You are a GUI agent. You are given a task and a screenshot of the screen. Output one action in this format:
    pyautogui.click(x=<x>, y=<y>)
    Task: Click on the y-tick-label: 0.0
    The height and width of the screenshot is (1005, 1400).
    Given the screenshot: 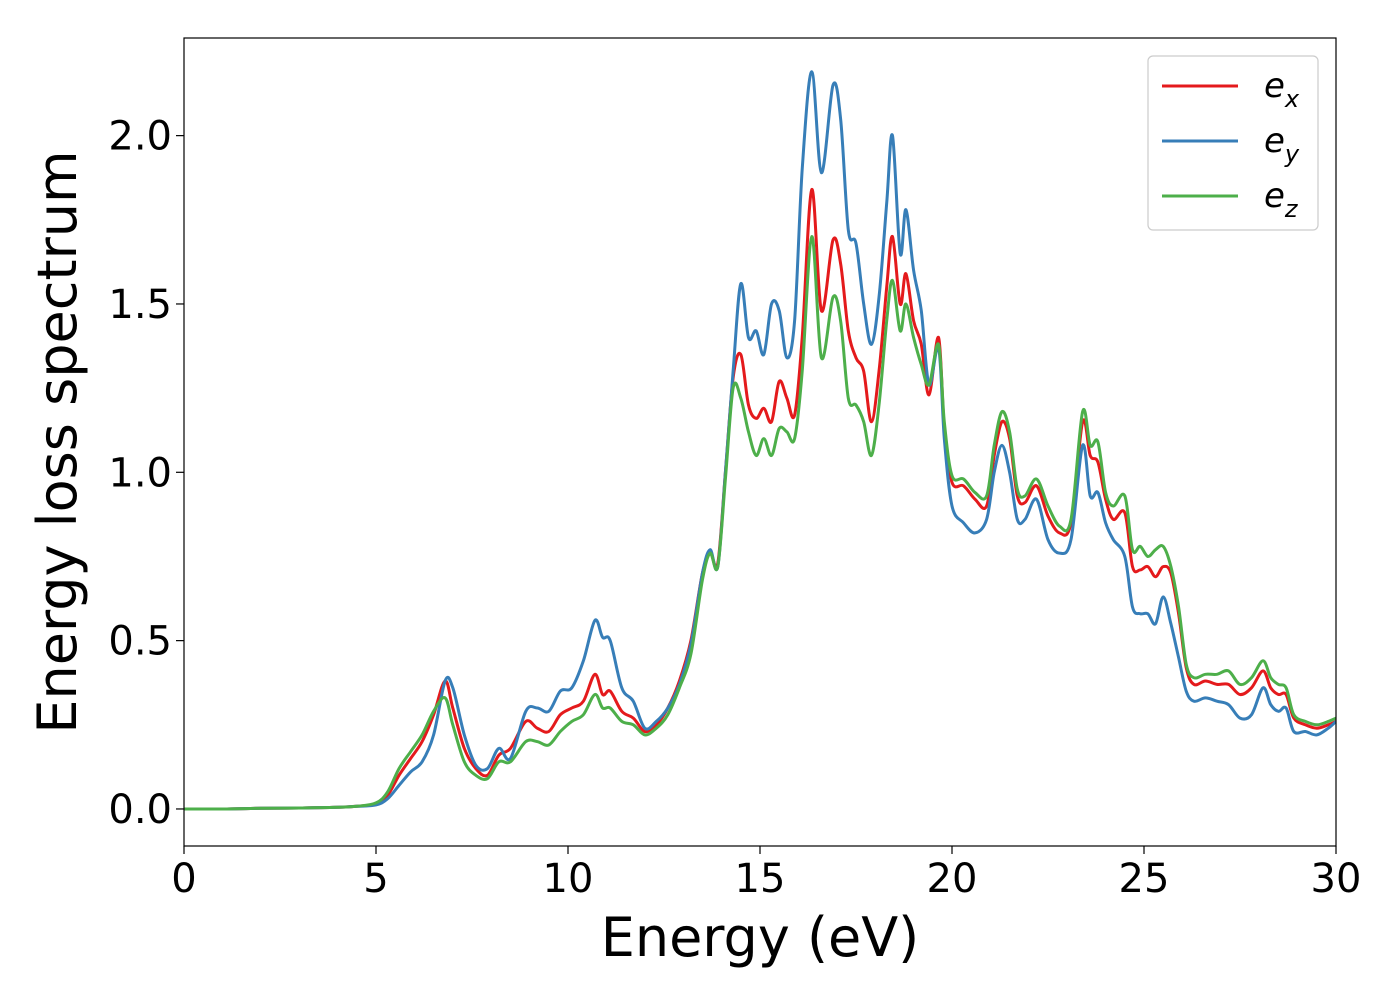 What is the action you would take?
    pyautogui.click(x=140, y=810)
    